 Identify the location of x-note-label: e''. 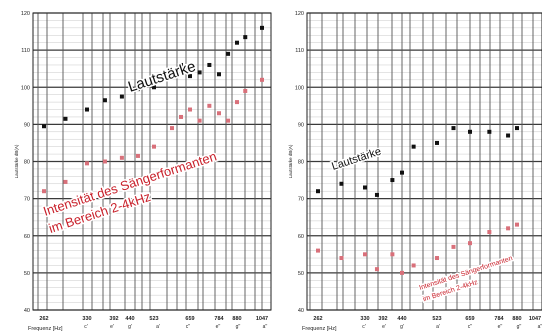
(218, 327).